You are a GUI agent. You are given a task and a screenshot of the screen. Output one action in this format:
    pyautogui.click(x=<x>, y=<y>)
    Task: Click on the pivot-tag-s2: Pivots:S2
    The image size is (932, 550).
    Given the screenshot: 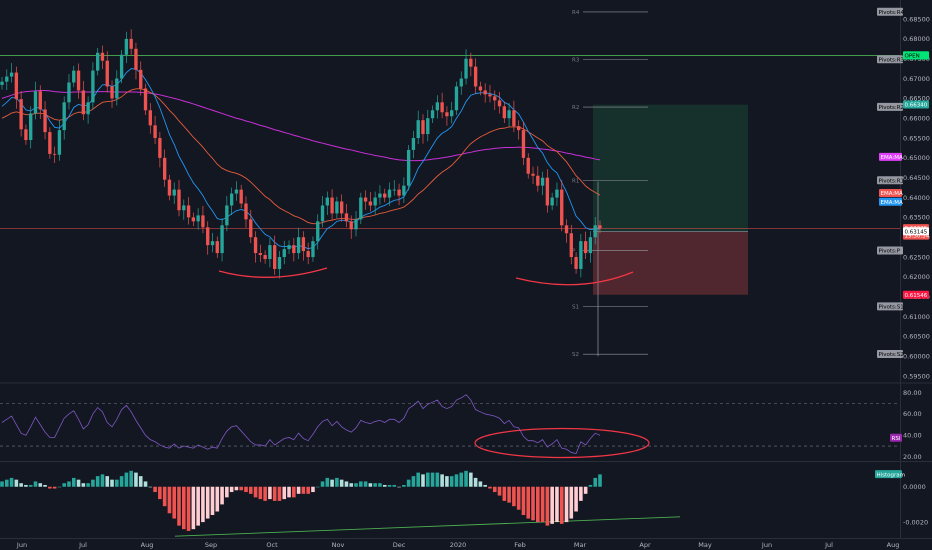 What is the action you would take?
    pyautogui.click(x=890, y=354)
    